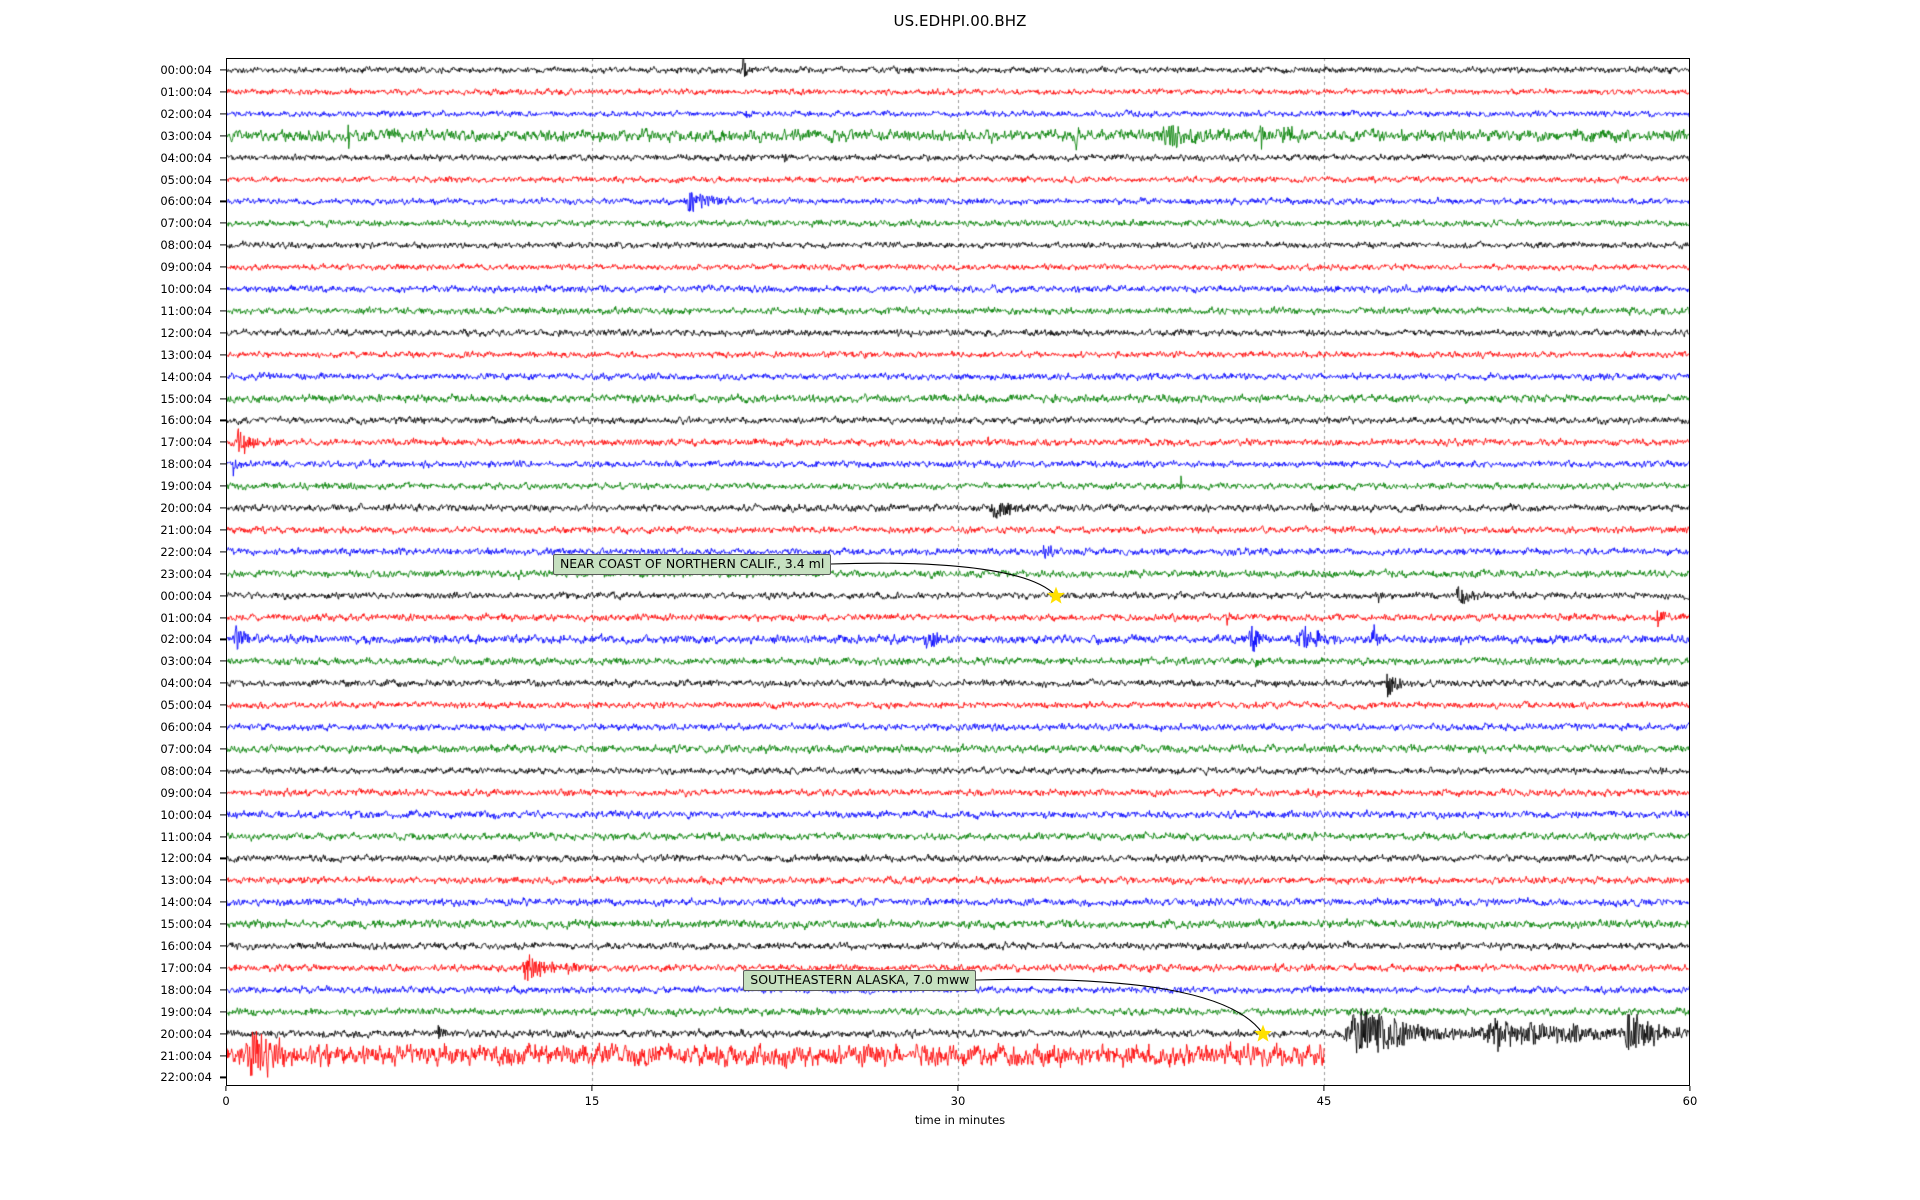 Image resolution: width=1920 pixels, height=1200 pixels. I want to click on x-axis-label: time in minutes, so click(960, 1120).